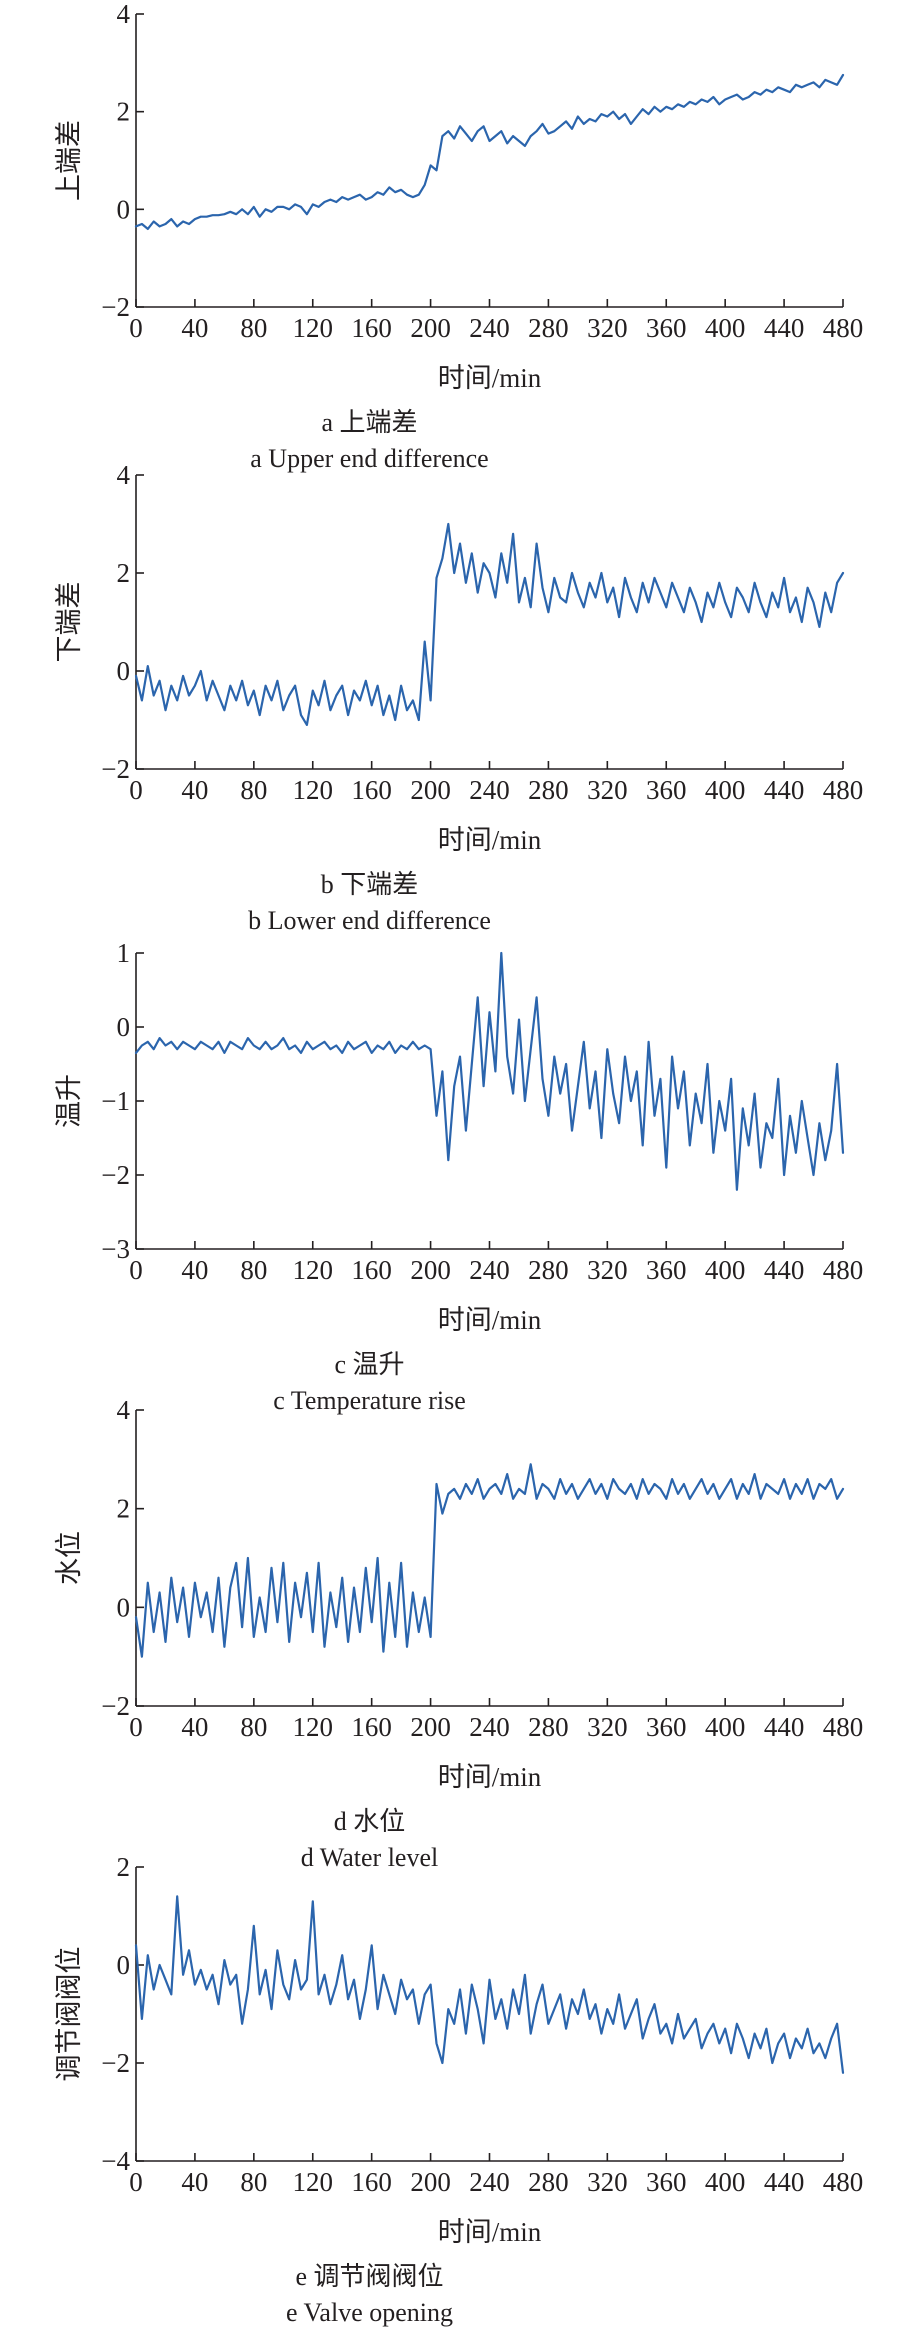 Image resolution: width=922 pixels, height=2333 pixels. I want to click on y-axis-label: 下端差, so click(69, 622).